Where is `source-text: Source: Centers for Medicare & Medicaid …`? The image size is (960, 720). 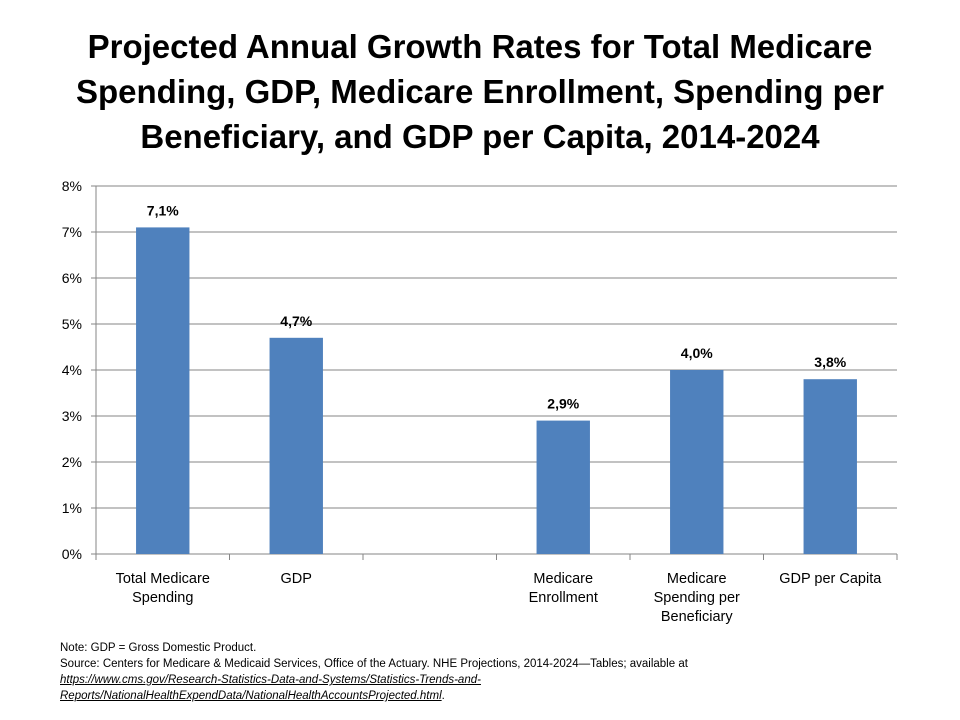 source-text: Source: Centers for Medicare & Medicaid … is located at coordinates (490, 680).